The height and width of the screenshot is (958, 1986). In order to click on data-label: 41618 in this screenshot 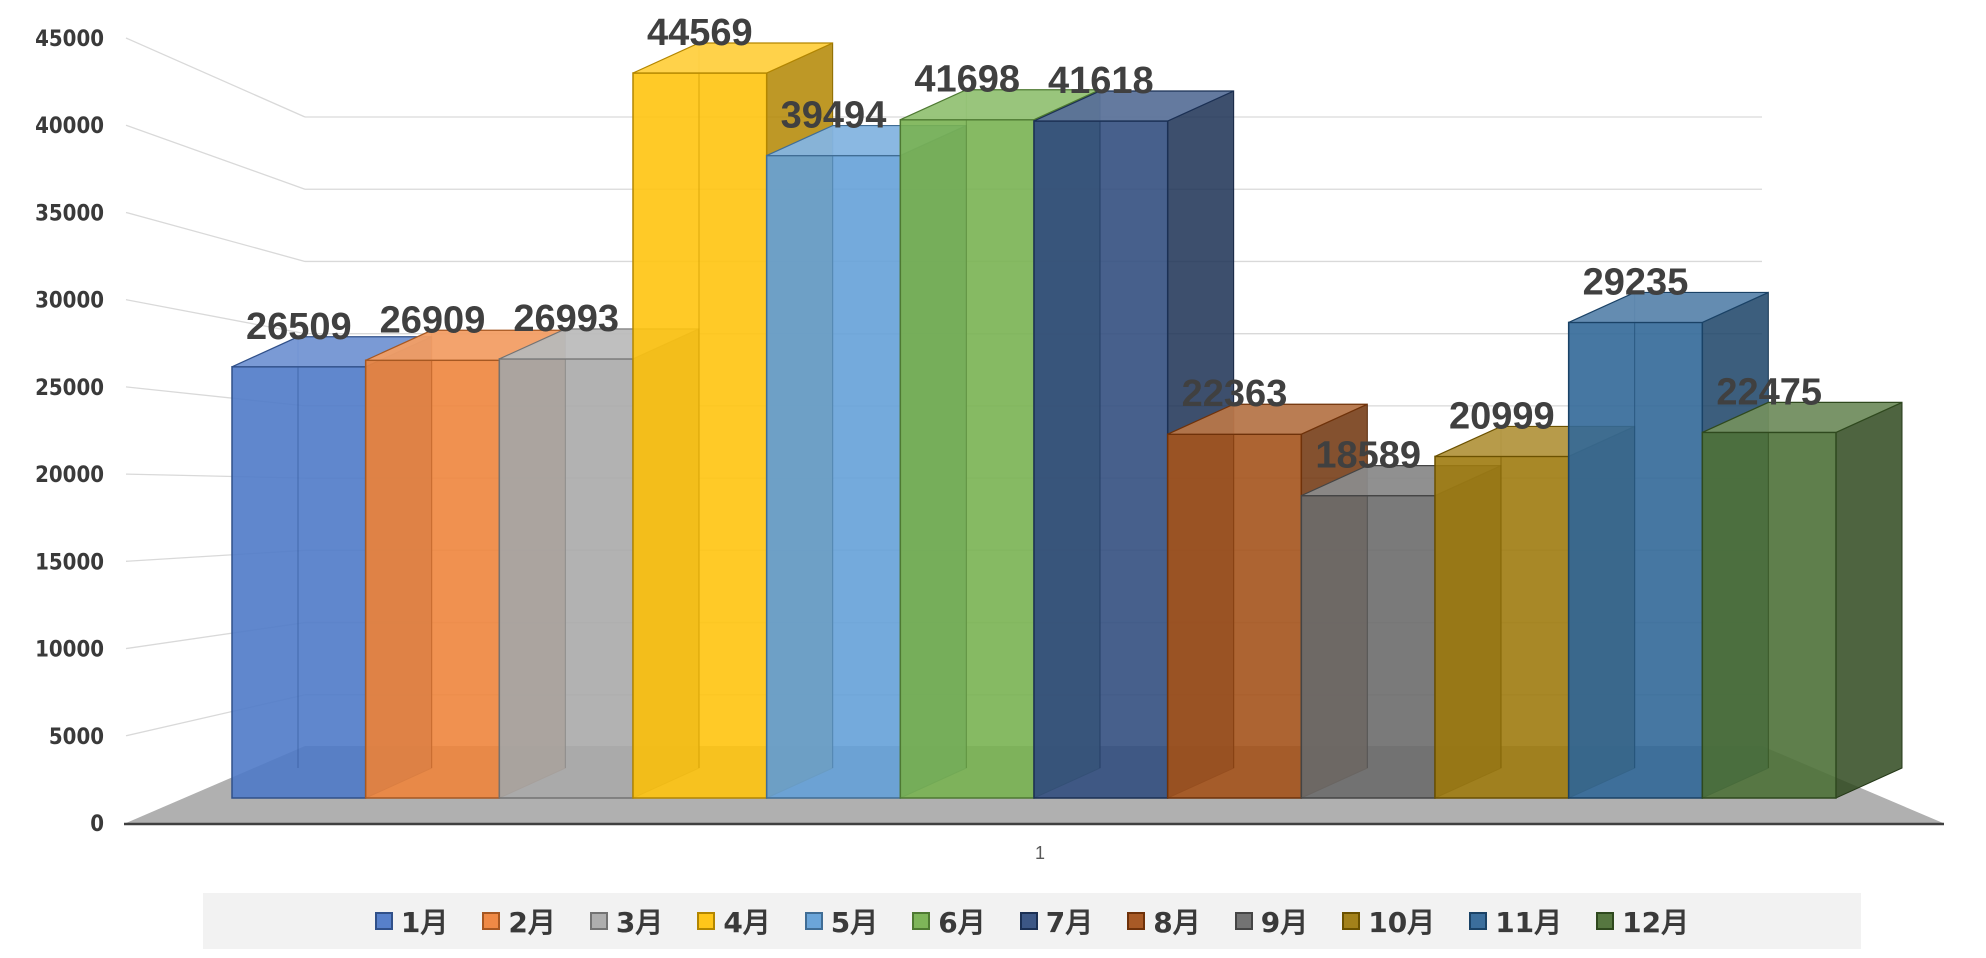, I will do `click(1101, 81)`.